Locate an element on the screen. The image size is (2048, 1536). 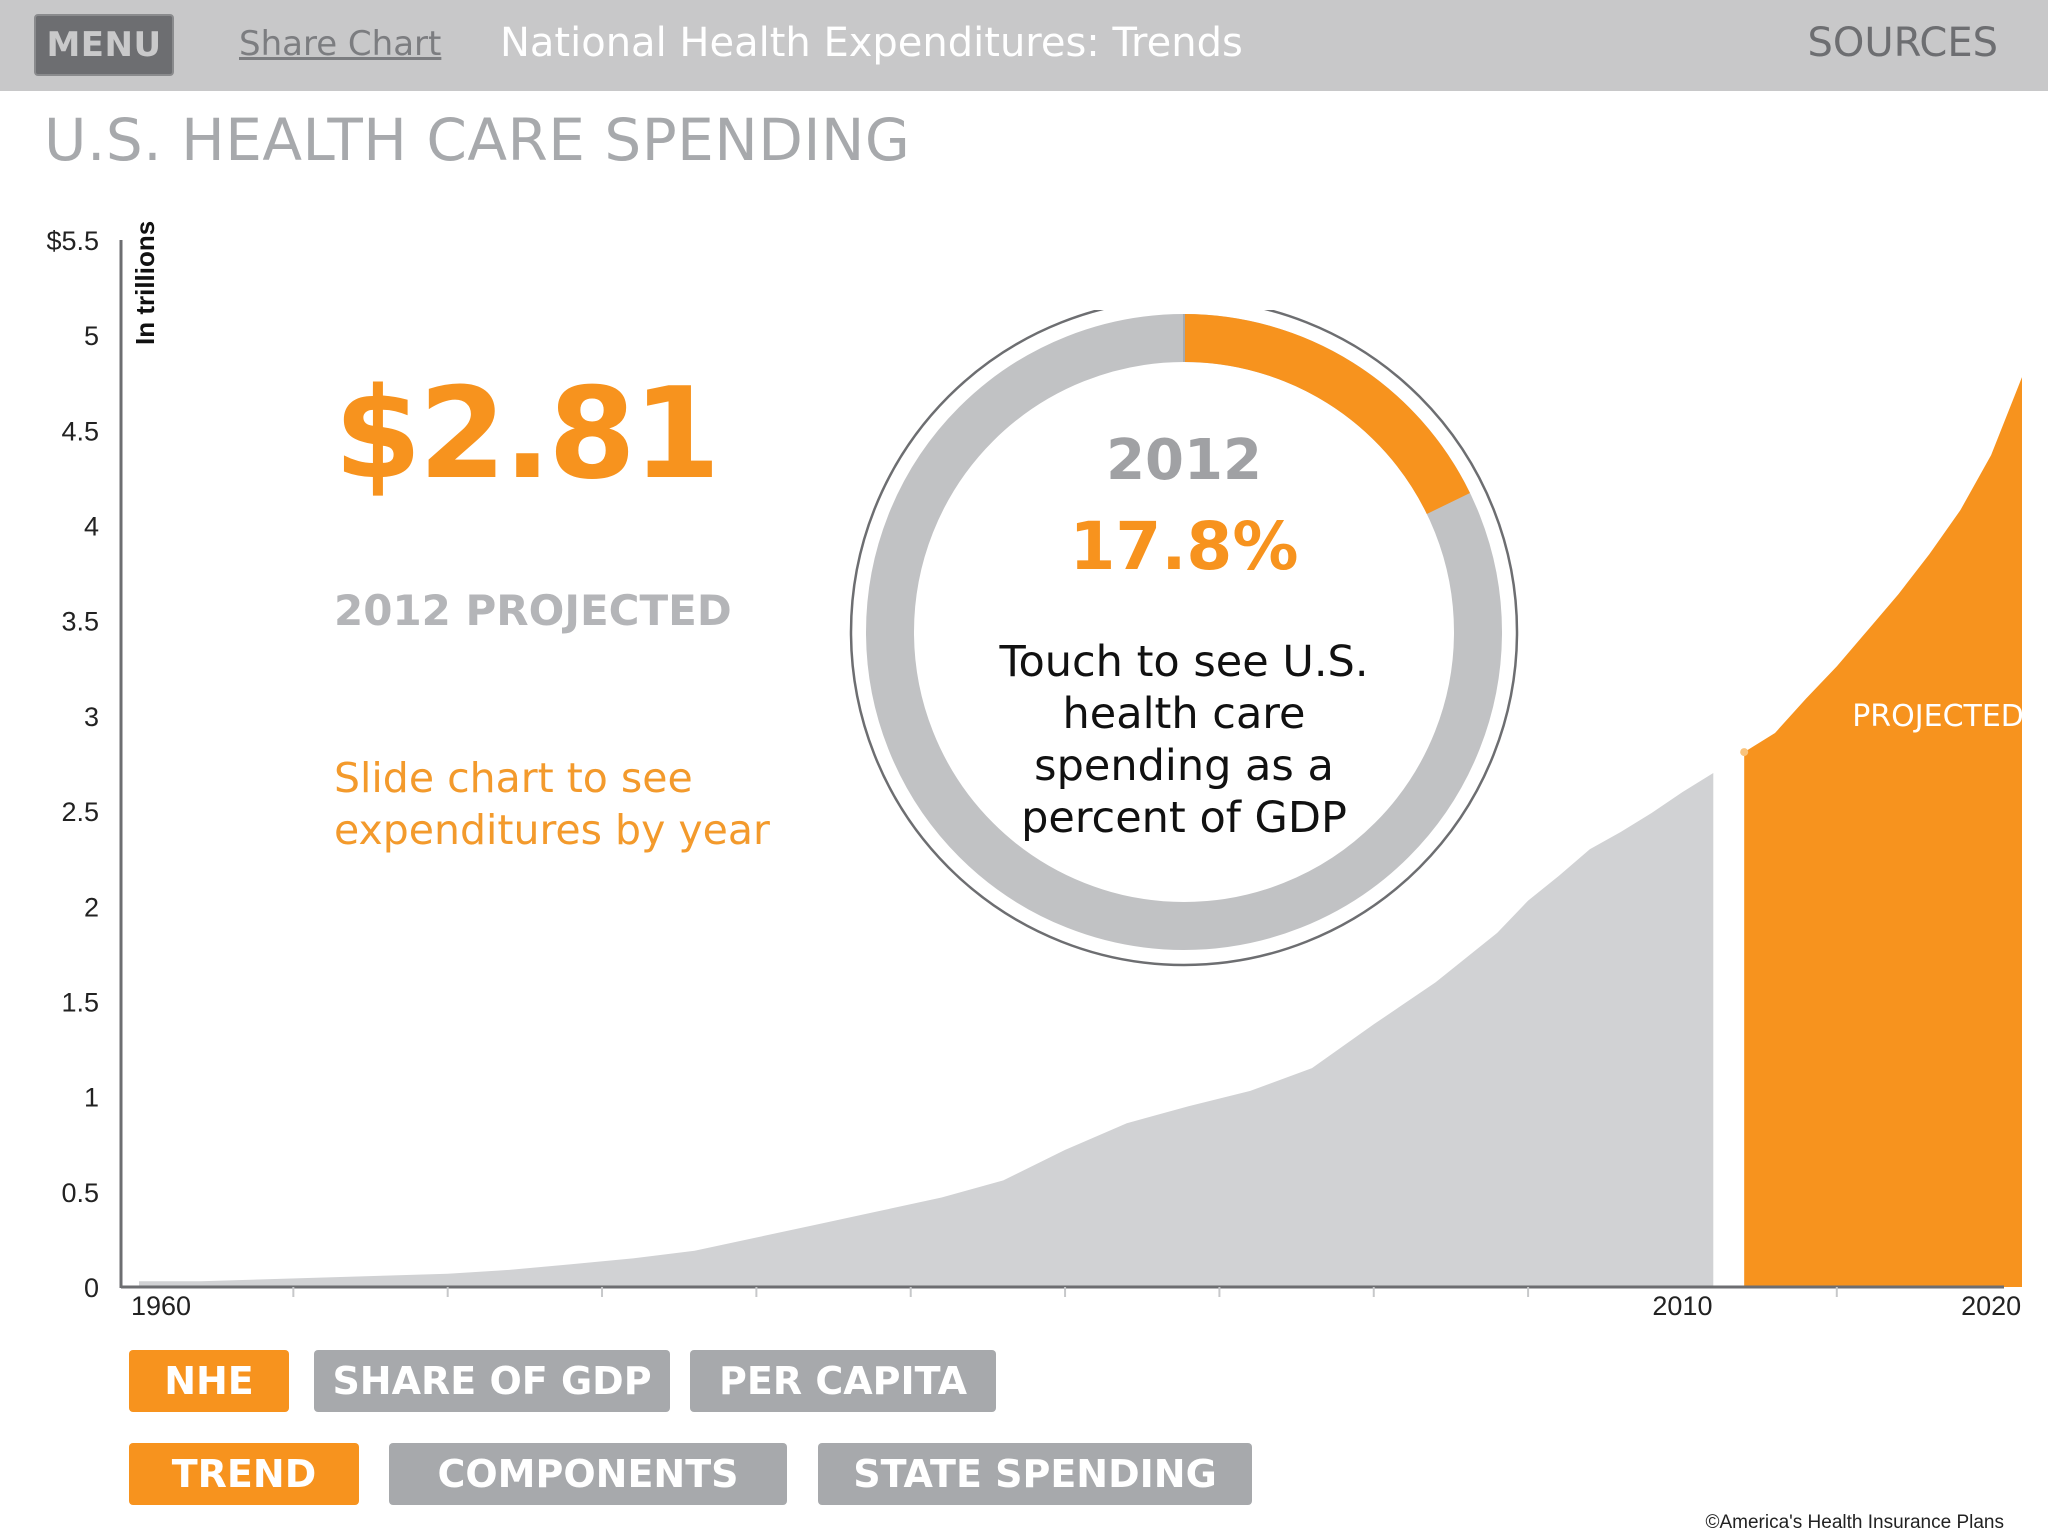
donut-year: 2012 is located at coordinates (1184, 460).